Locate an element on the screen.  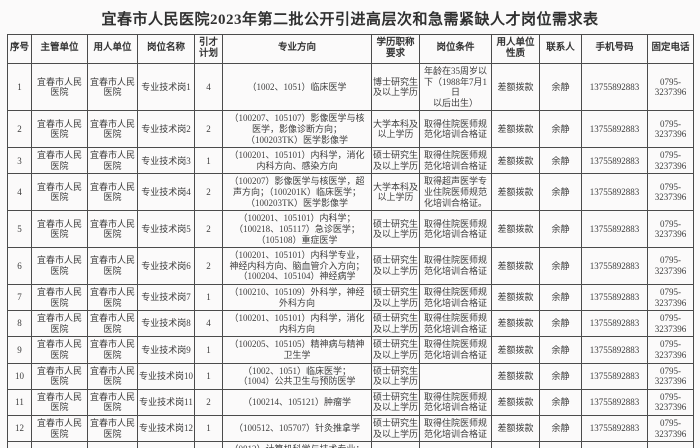
column-header-quota: 引才 计划 is located at coordinates (208, 49).